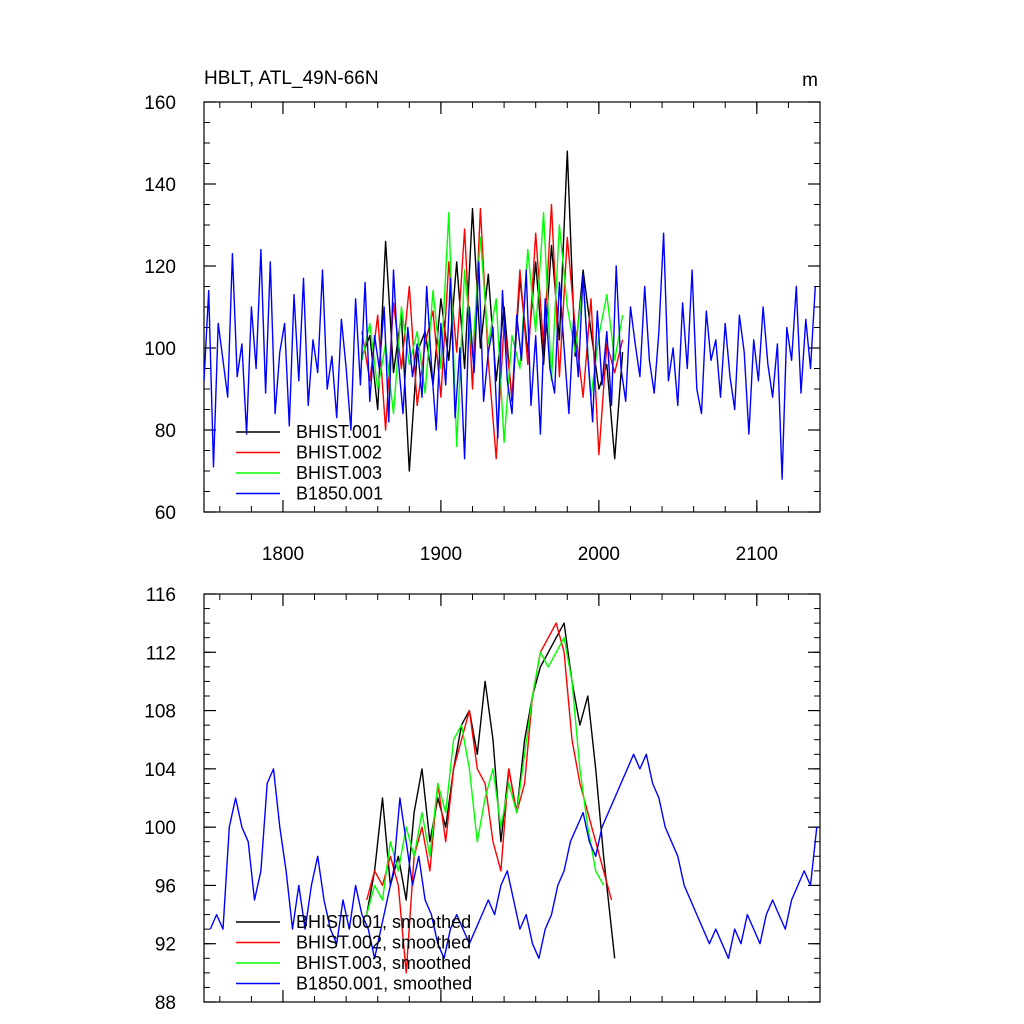  What do you see at coordinates (441, 554) in the screenshot?
I see `x-tick-label: 1900` at bounding box center [441, 554].